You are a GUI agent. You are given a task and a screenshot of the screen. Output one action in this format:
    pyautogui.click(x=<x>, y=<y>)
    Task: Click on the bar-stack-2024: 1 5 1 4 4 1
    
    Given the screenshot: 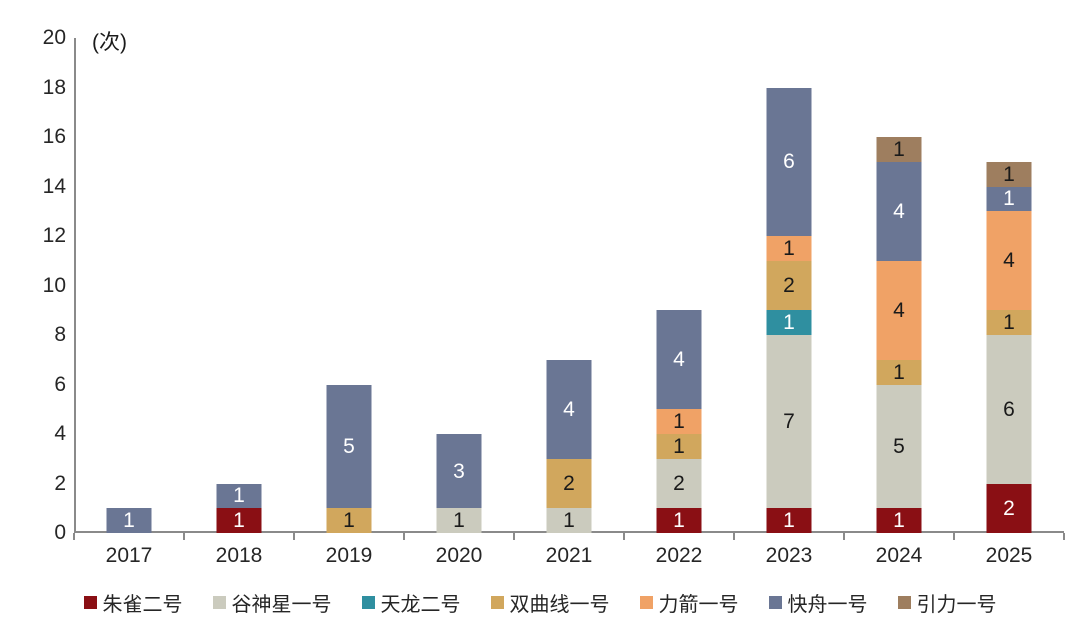 What is the action you would take?
    pyautogui.click(x=899, y=335)
    